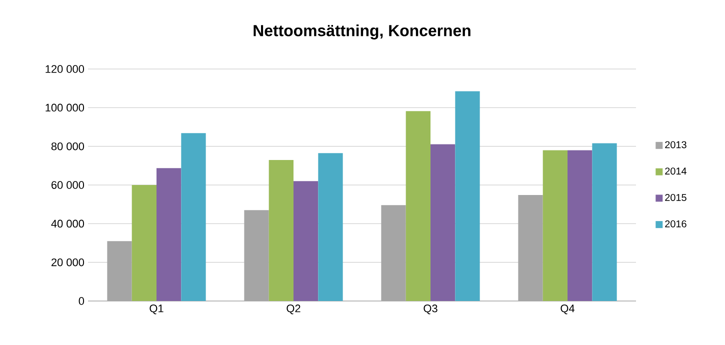 This screenshot has width=725, height=345. Describe the element at coordinates (65, 69) in the screenshot. I see `y-tick-label: 120 000` at that location.